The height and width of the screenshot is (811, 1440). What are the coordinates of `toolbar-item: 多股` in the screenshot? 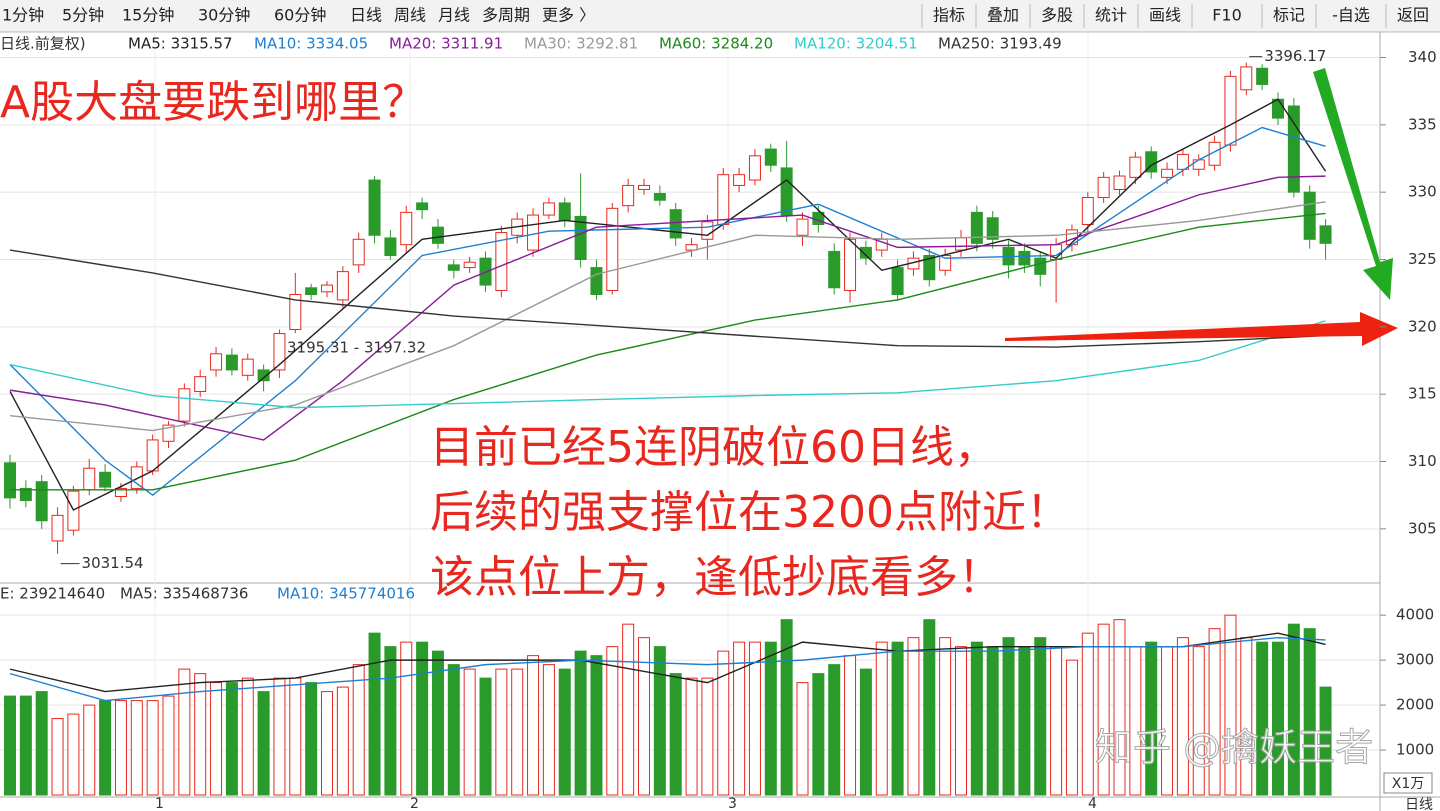 It's located at (1057, 15).